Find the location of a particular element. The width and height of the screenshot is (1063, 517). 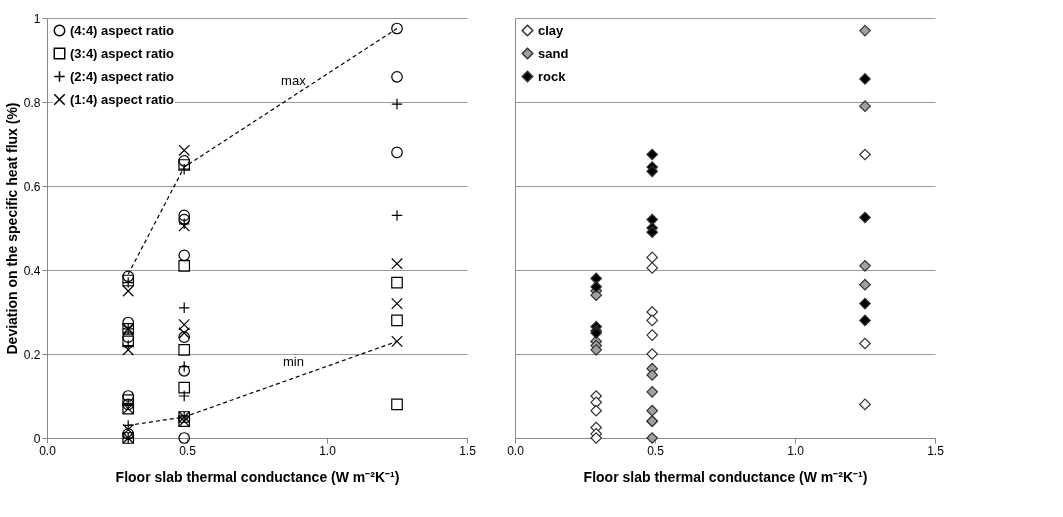

y-axis-title: Deviation on the specific heat flux (%) is located at coordinates (11, 228).